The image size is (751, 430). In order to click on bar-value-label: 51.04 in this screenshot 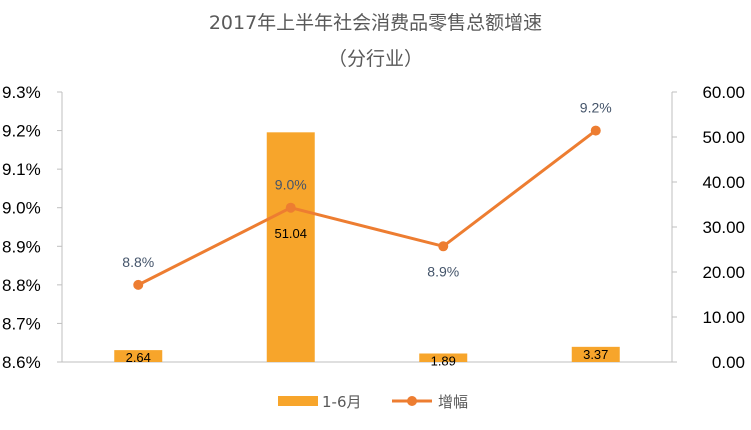, I will do `click(290, 233)`.